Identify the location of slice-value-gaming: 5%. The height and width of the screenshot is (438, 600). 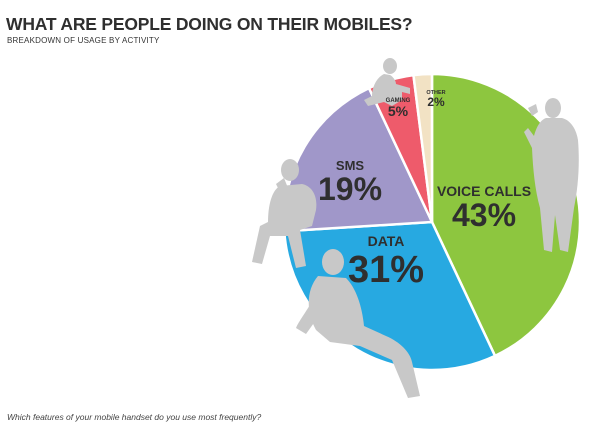
(398, 111).